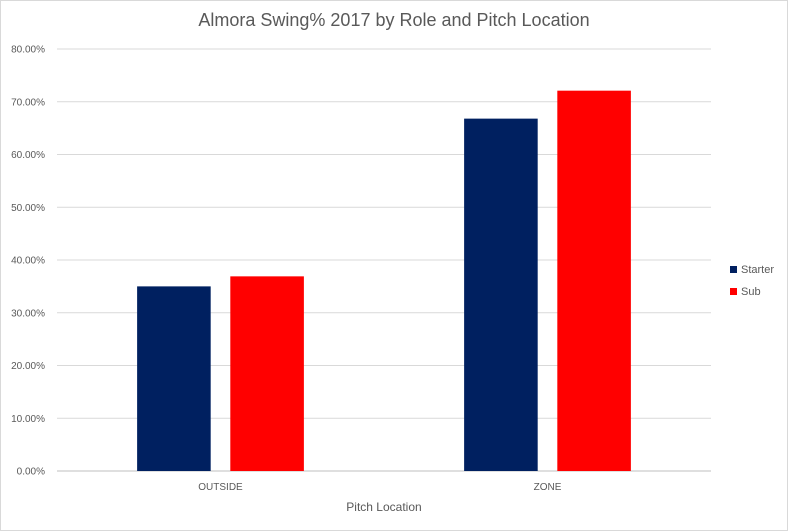  Describe the element at coordinates (28, 366) in the screenshot. I see `y-tick-label: 20.00%` at that location.